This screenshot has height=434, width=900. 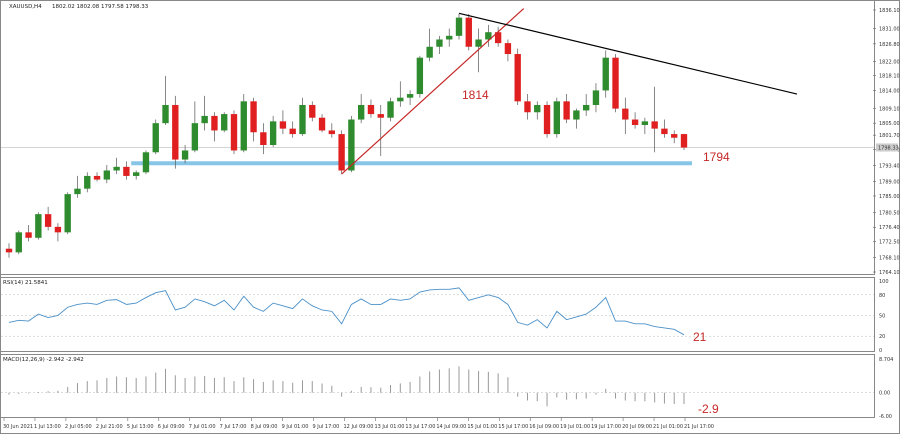 What do you see at coordinates (437, 386) in the screenshot?
I see `macd-pane` at bounding box center [437, 386].